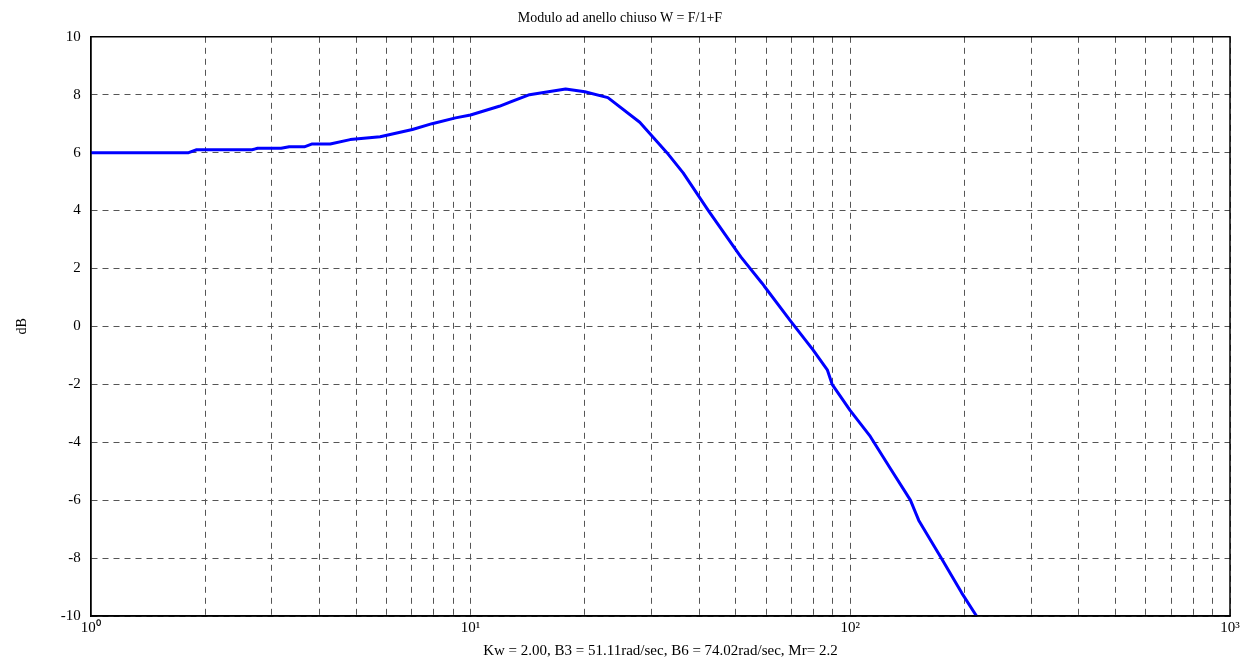  Describe the element at coordinates (75, 441) in the screenshot. I see `y-tick-label: -4` at that location.